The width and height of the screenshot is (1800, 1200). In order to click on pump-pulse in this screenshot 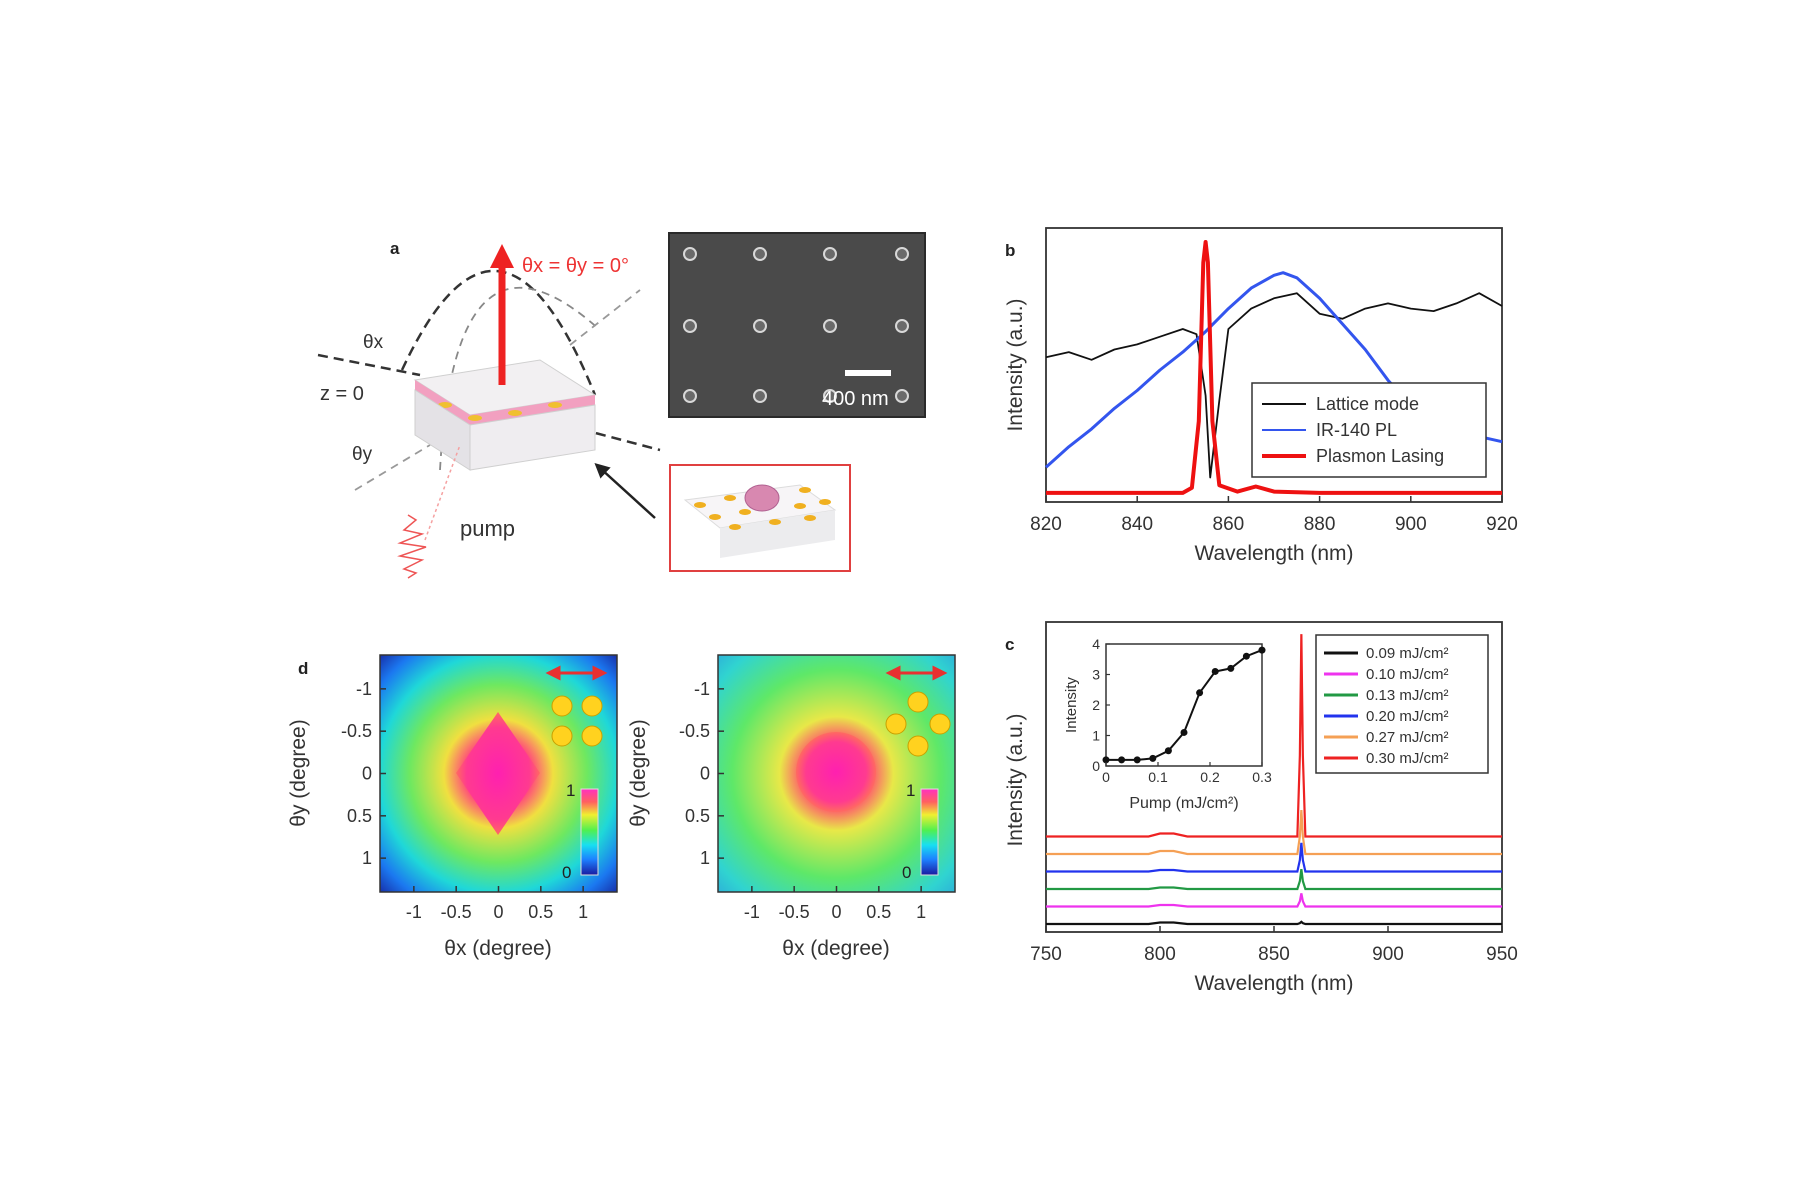, I will do `click(412, 546)`.